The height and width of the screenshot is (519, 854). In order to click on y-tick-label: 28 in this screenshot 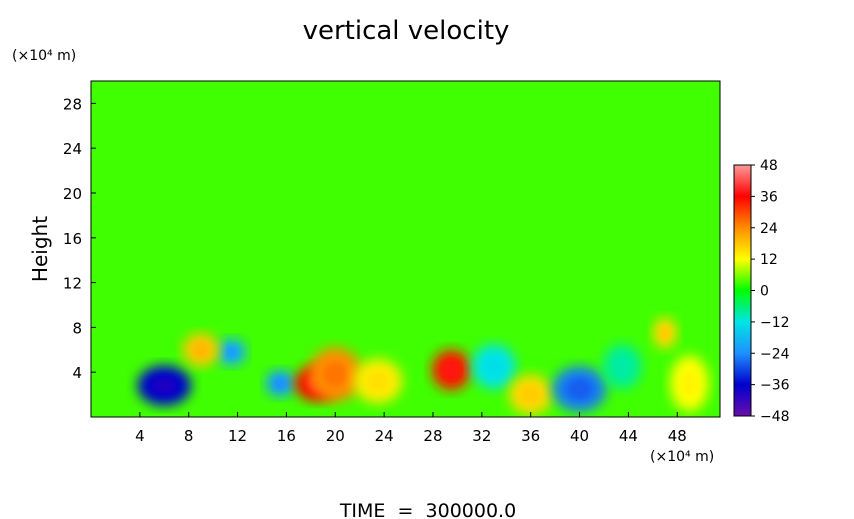, I will do `click(72, 104)`.